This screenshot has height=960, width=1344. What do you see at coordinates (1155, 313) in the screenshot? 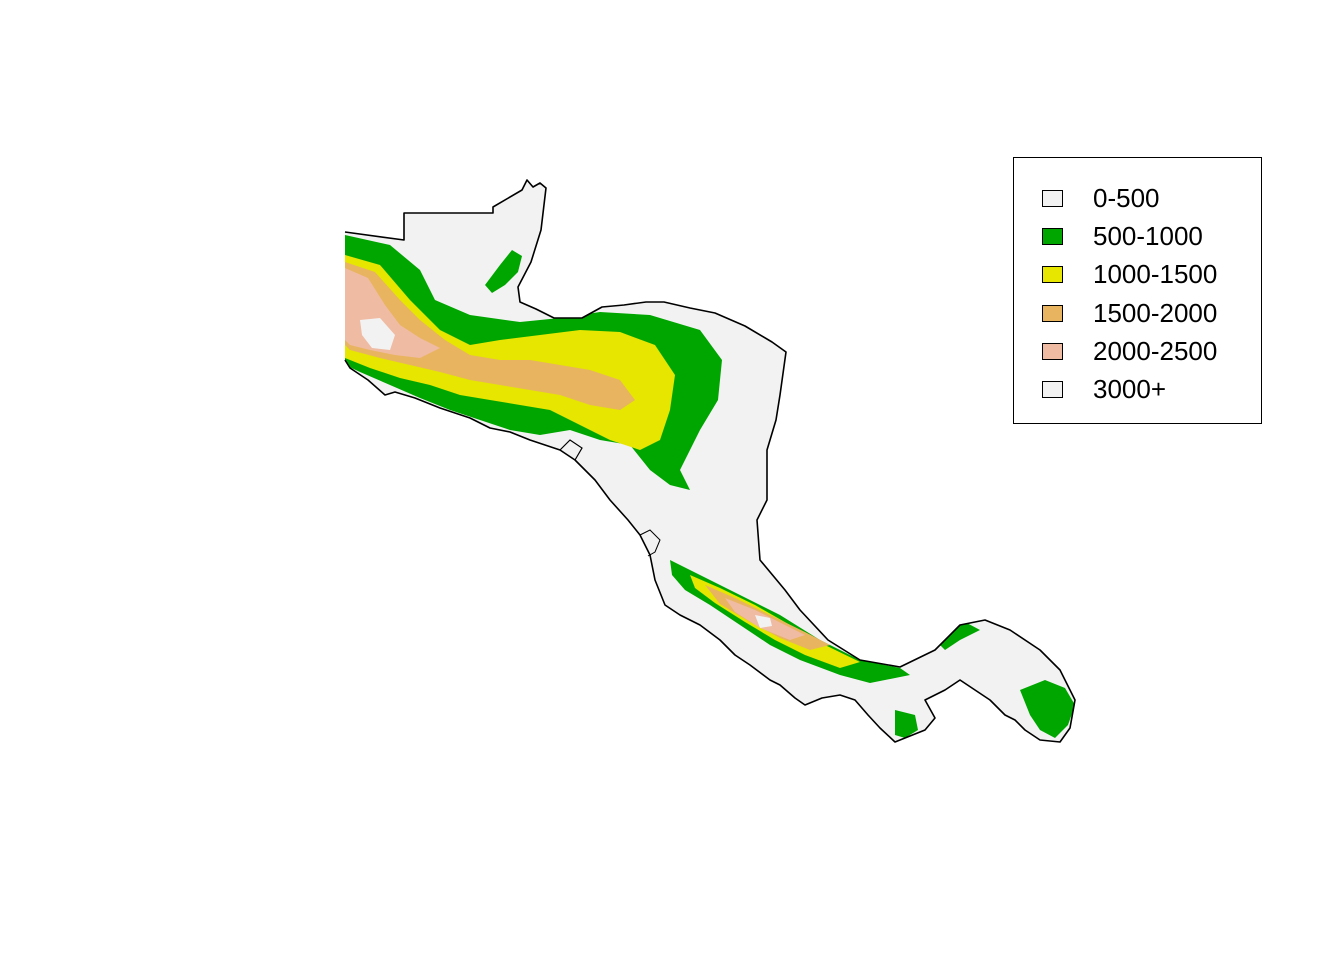
I see `legend-label-1500-2000: 1500-2000` at bounding box center [1155, 313].